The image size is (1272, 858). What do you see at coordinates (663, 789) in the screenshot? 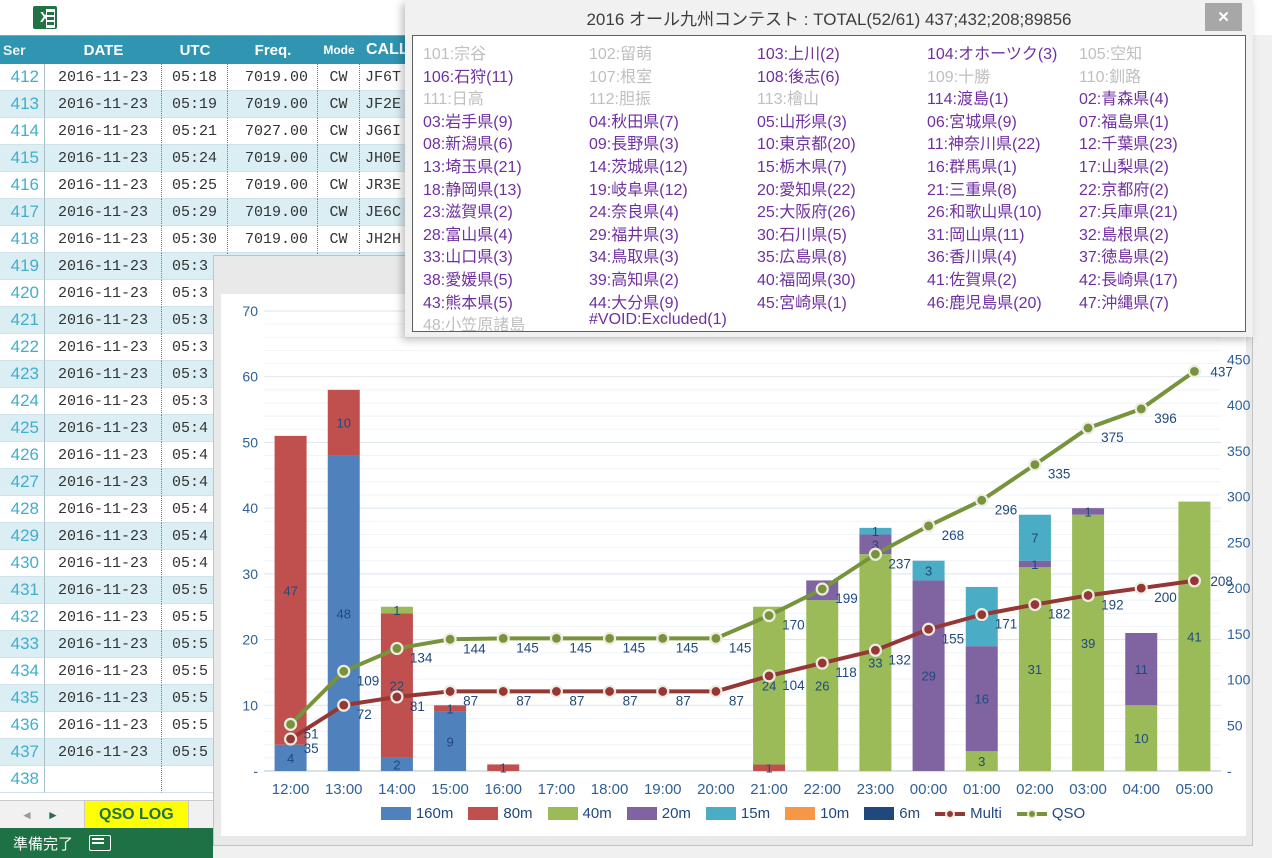
I see `svg-text: 19:00` at bounding box center [663, 789].